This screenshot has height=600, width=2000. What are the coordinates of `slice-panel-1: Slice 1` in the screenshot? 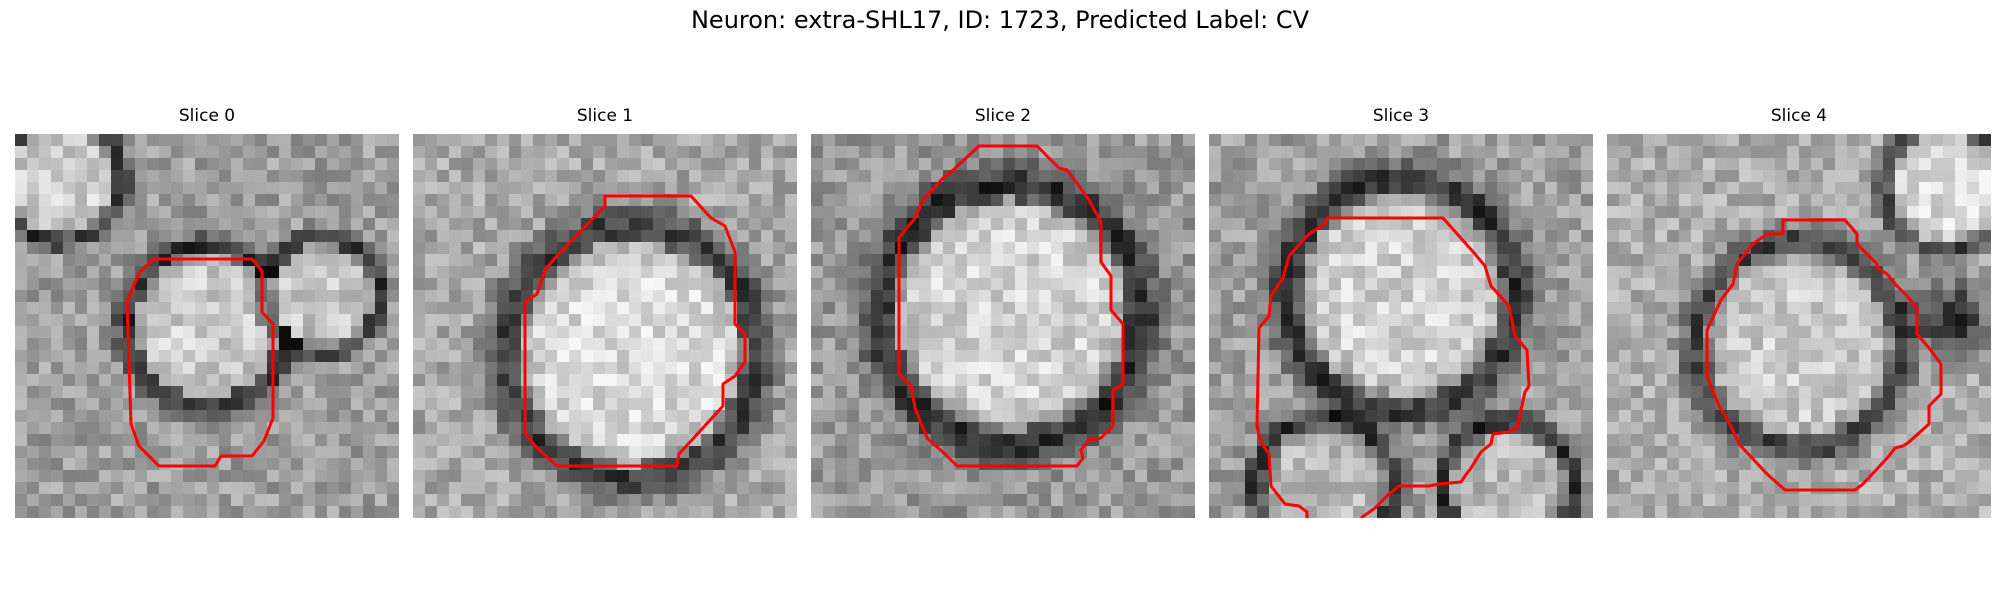 It's located at (605, 312).